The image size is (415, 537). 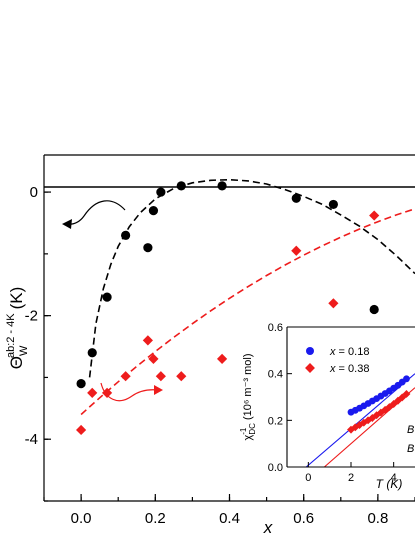 I want to click on arrow-to-left-axis, so click(x=94, y=214).